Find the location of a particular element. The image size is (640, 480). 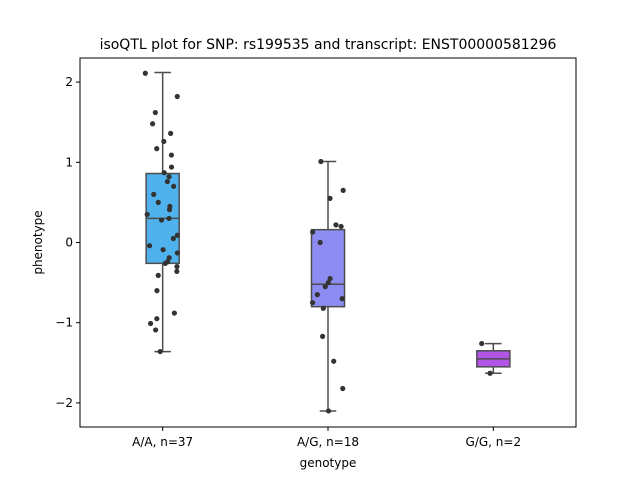

y-axis-label: phenotype is located at coordinates (38, 242).